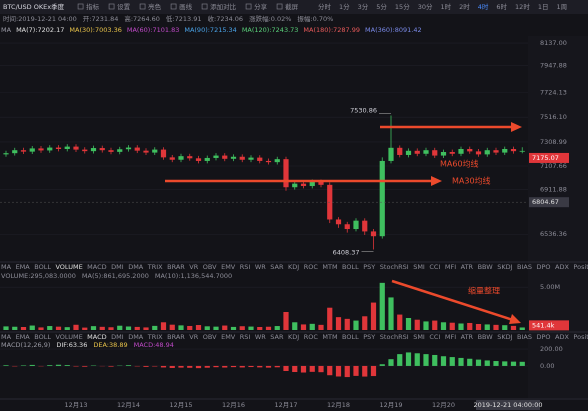 This screenshot has height=411, width=588. Describe the element at coordinates (402, 6) in the screenshot. I see `interval: 15分` at that location.